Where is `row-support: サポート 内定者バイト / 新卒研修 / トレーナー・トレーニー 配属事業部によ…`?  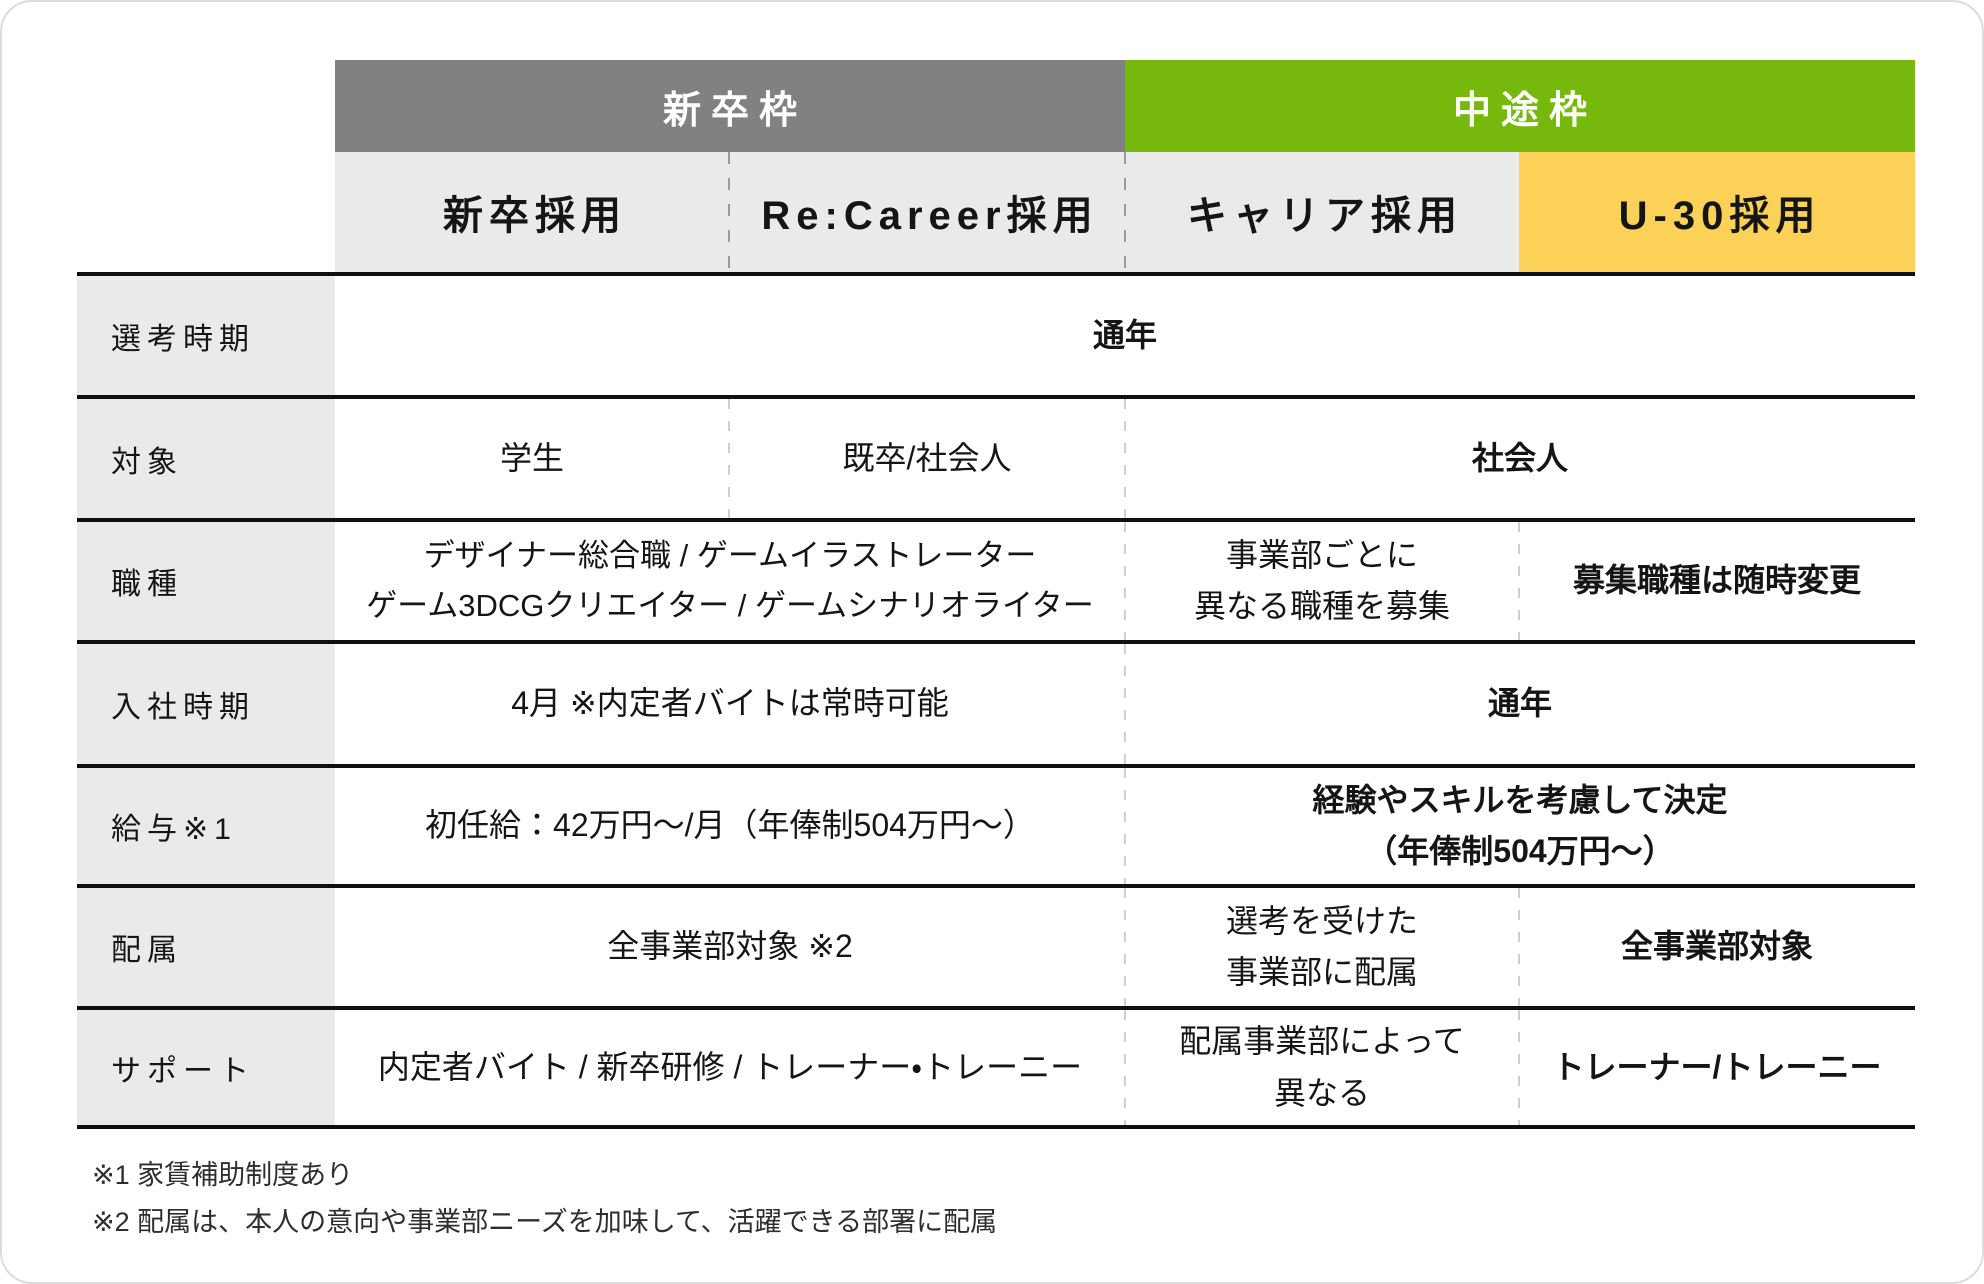 row-support: サポート 内定者バイト / 新卒研修 / トレーナー・トレーニー 配属事業部によ… is located at coordinates (996, 1067).